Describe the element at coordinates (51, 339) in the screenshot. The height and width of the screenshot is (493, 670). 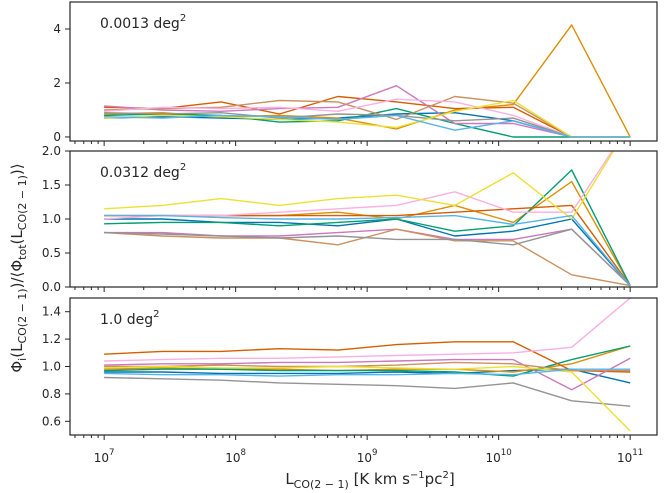
I see `y-tick-label: 1.2` at that location.